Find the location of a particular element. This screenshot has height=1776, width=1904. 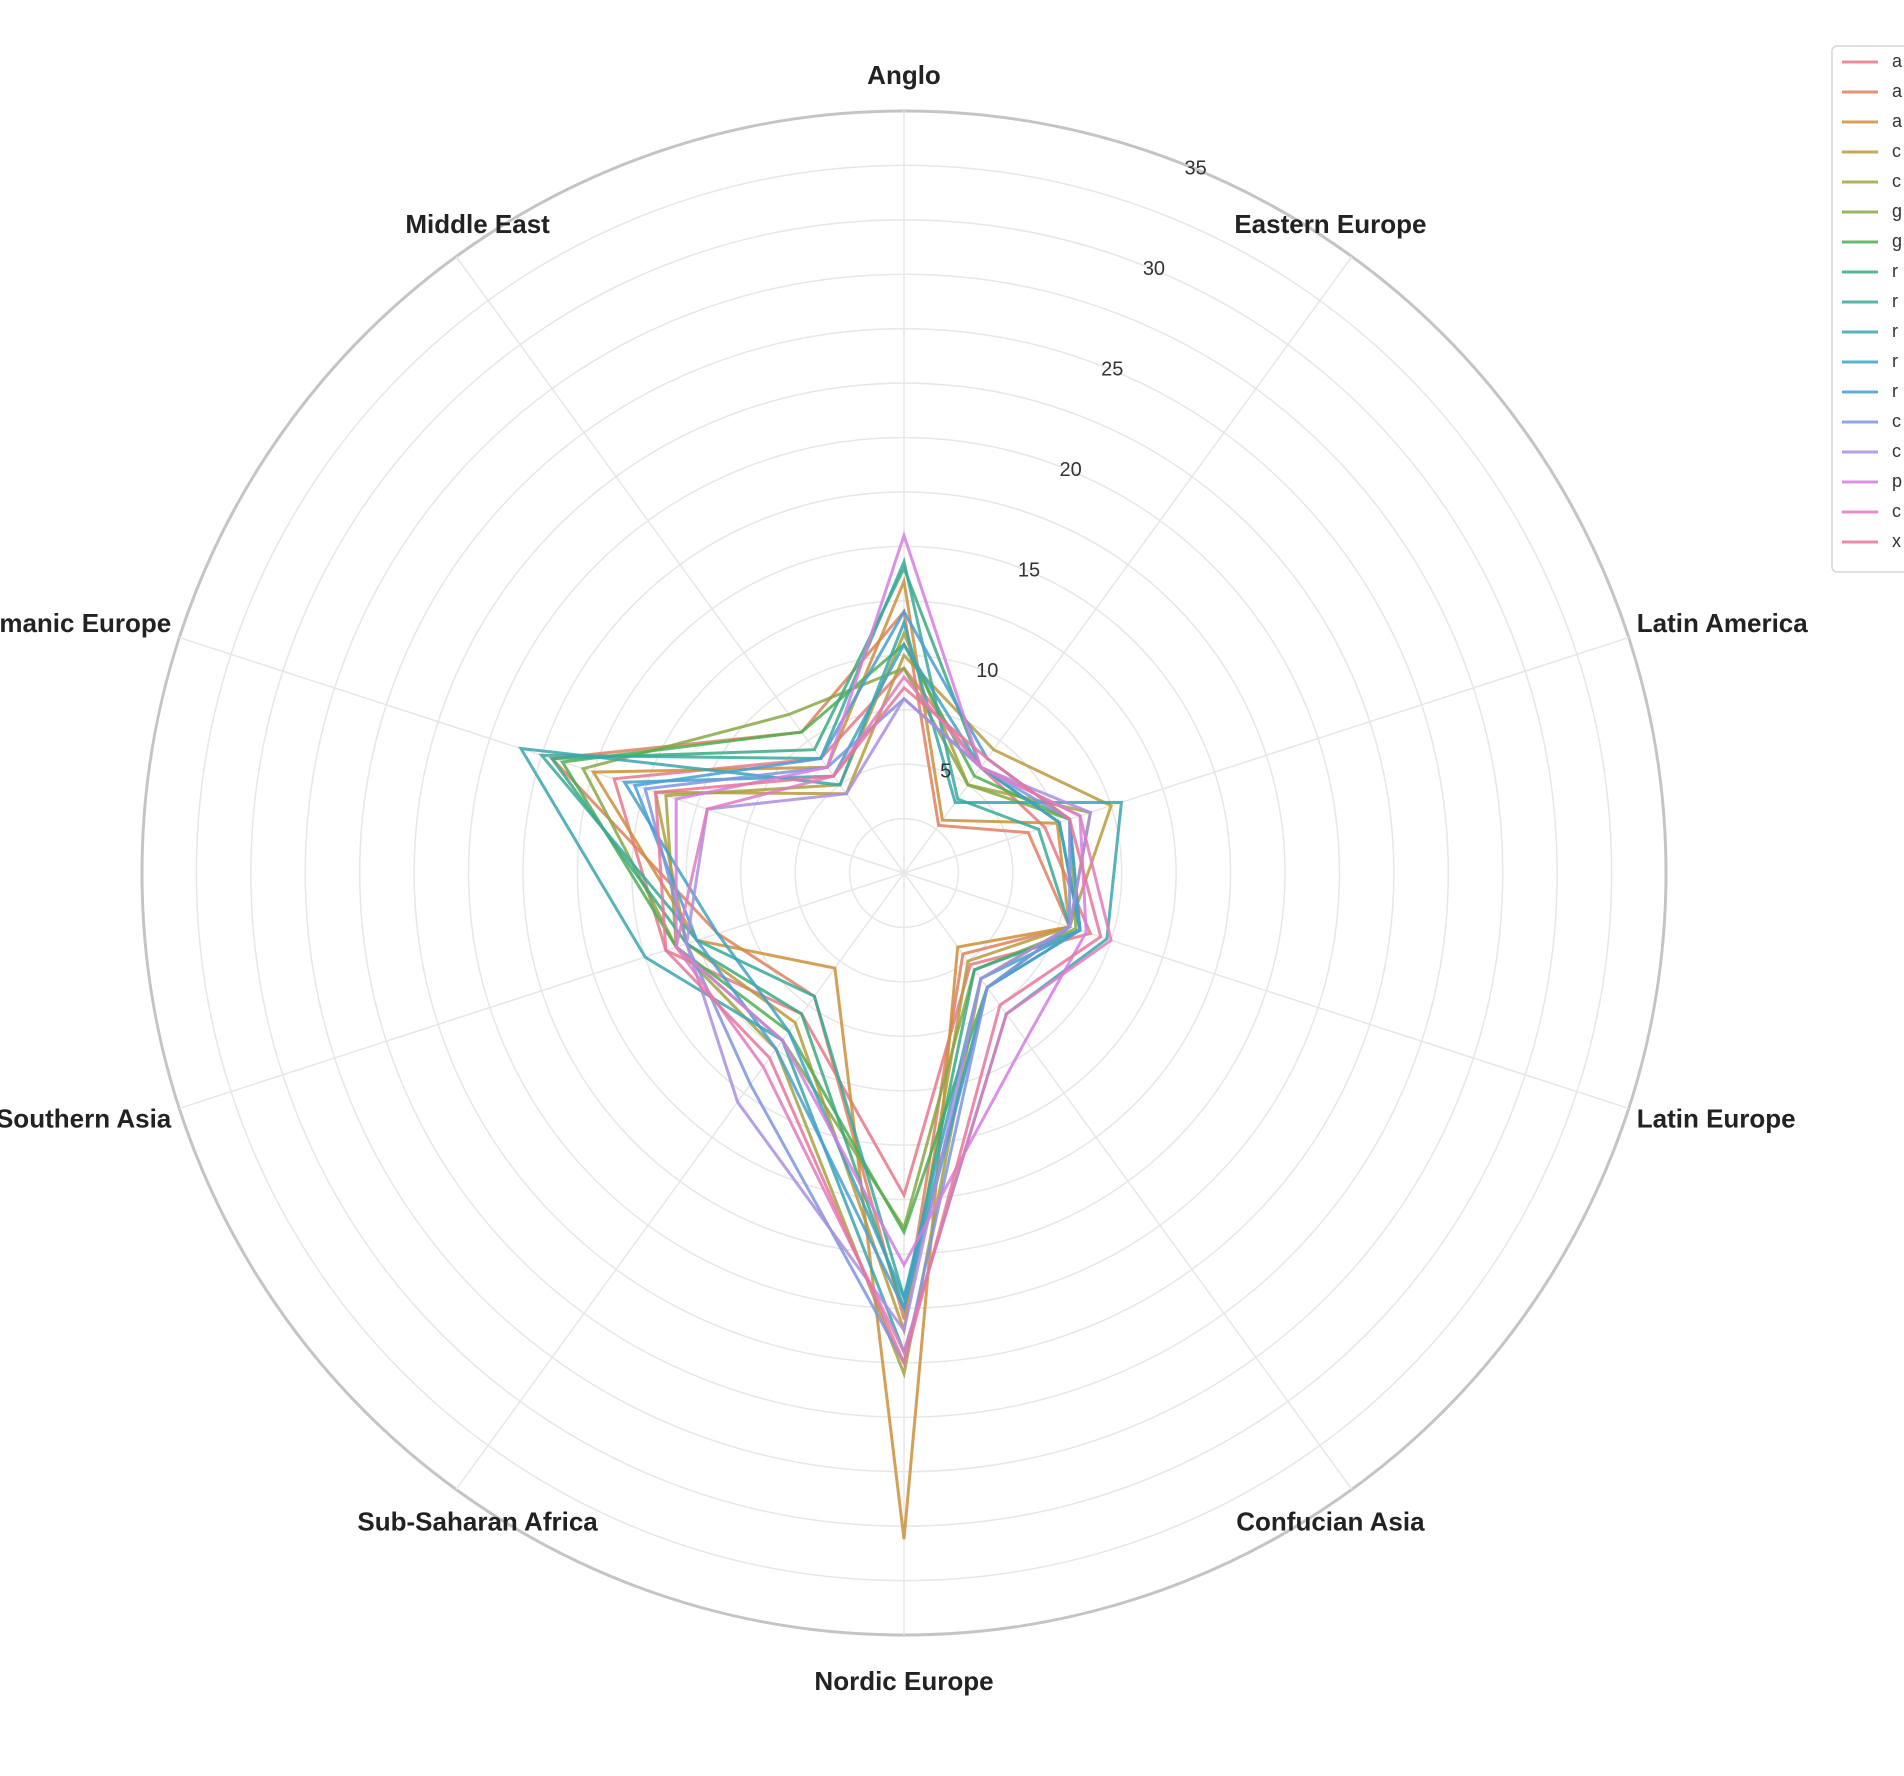

radial-tick-label: 10 is located at coordinates (987, 671).